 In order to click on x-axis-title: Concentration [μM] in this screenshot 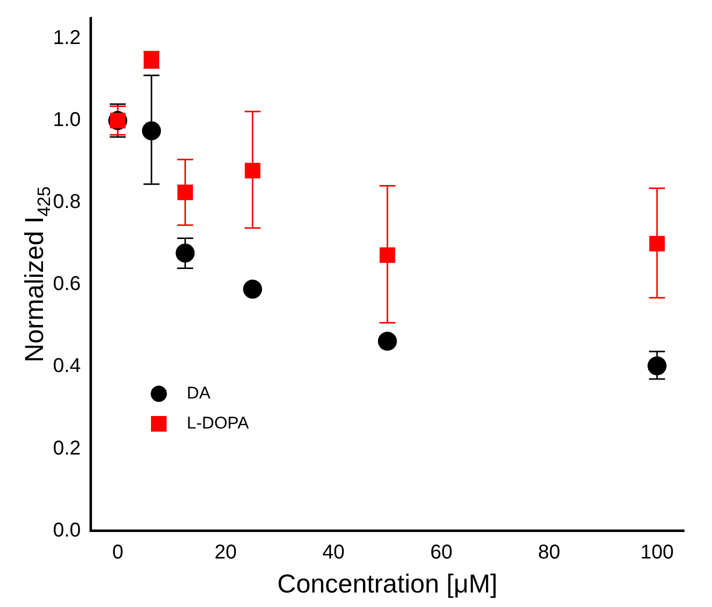, I will do `click(387, 583)`.